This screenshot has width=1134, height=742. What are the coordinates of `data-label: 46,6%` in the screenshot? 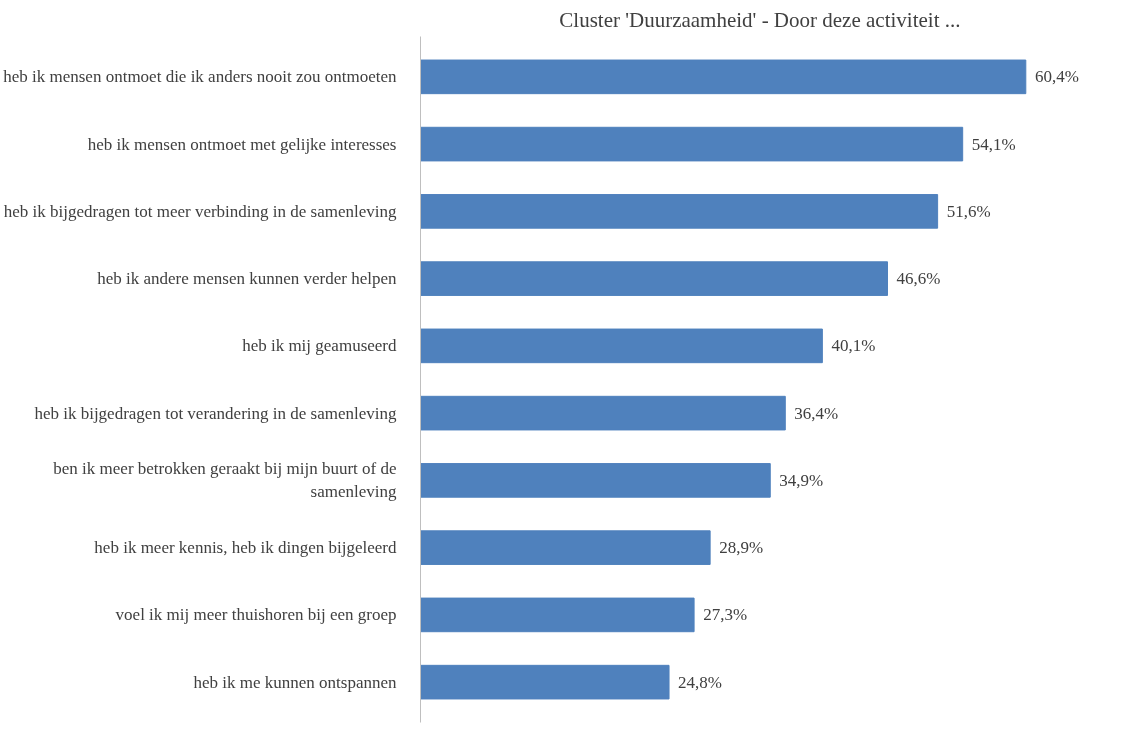 It's located at (918, 279).